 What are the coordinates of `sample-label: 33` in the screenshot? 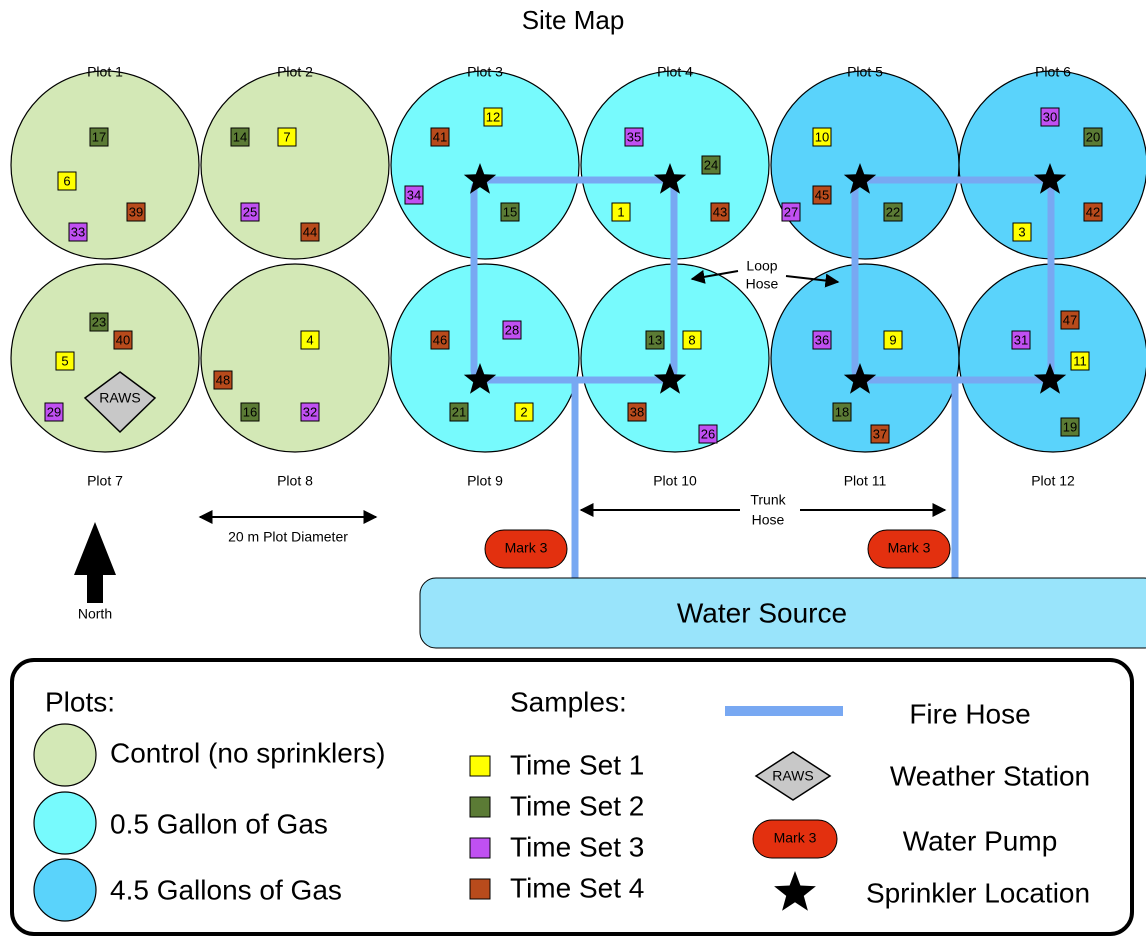 It's located at (78, 231).